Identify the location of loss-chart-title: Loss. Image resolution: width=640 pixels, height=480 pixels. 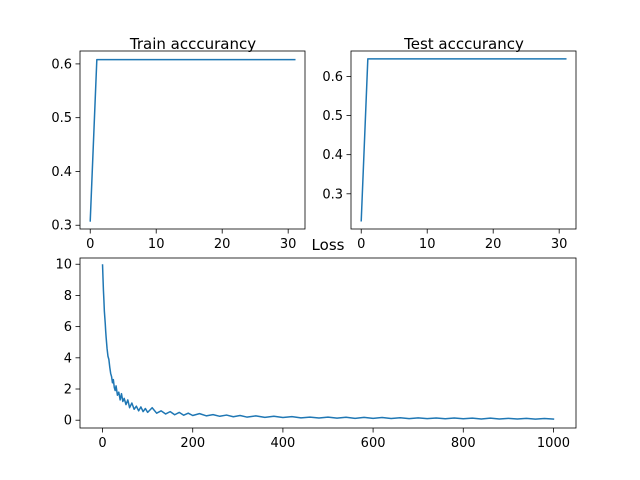
(328, 245).